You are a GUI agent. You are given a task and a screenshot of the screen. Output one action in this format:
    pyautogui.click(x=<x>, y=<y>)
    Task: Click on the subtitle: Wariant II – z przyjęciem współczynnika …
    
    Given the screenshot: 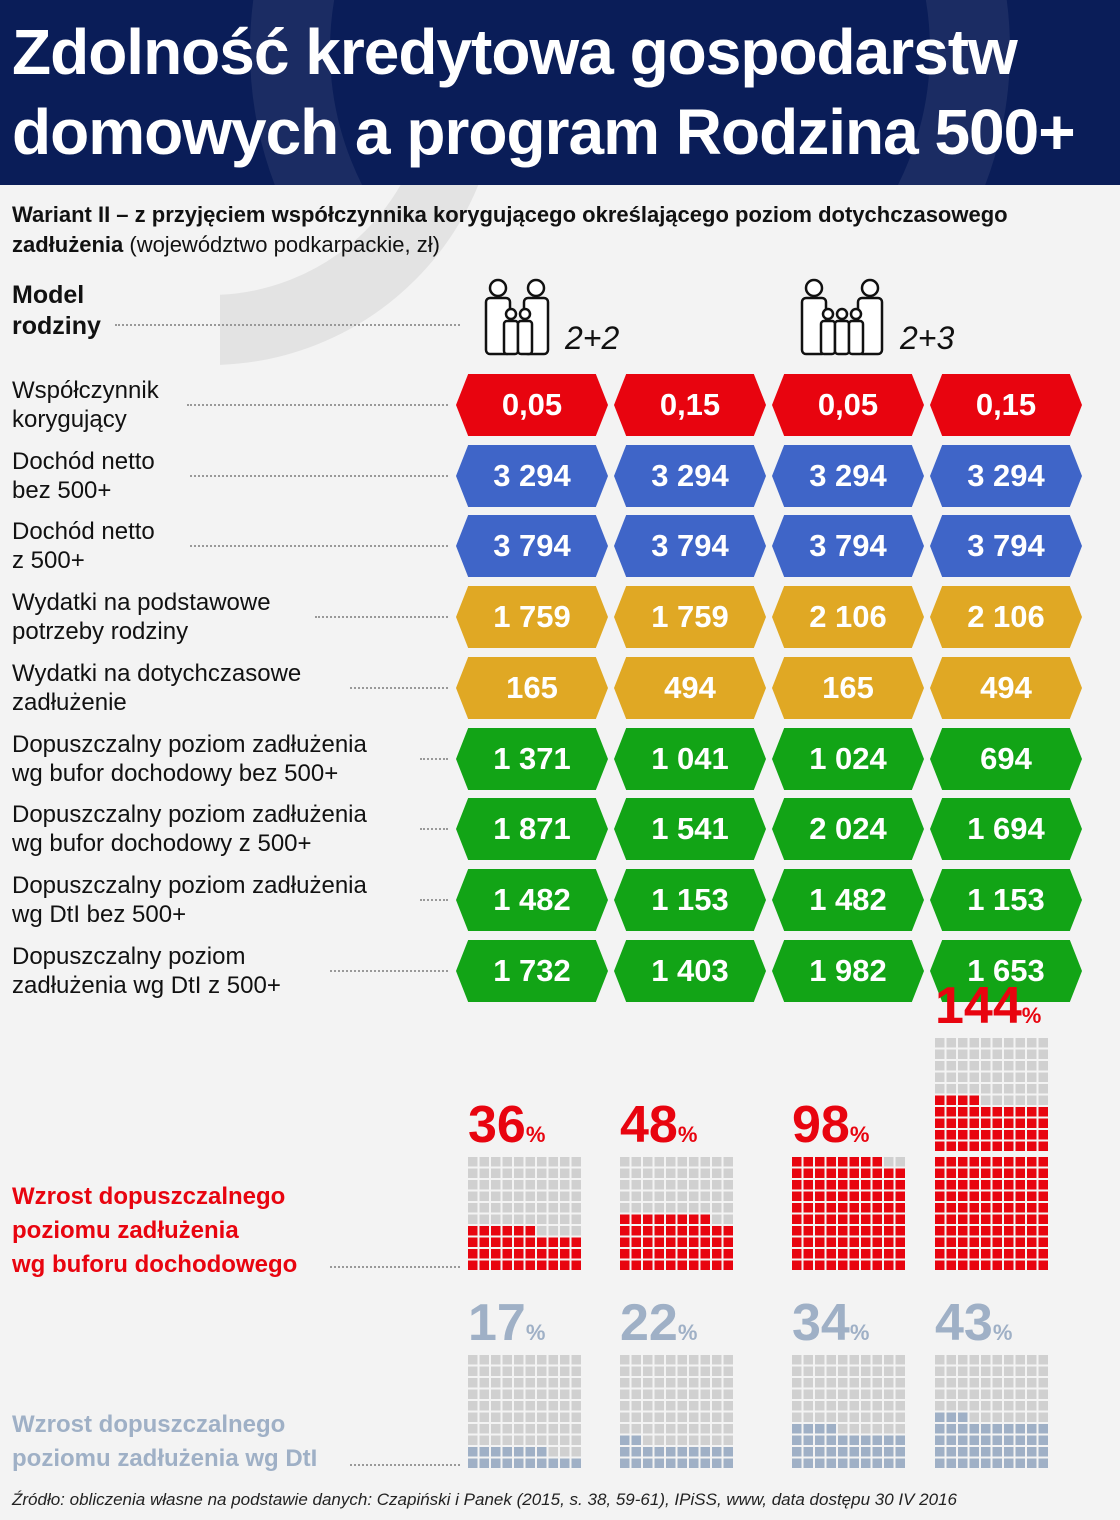 What is the action you would take?
    pyautogui.click(x=557, y=230)
    